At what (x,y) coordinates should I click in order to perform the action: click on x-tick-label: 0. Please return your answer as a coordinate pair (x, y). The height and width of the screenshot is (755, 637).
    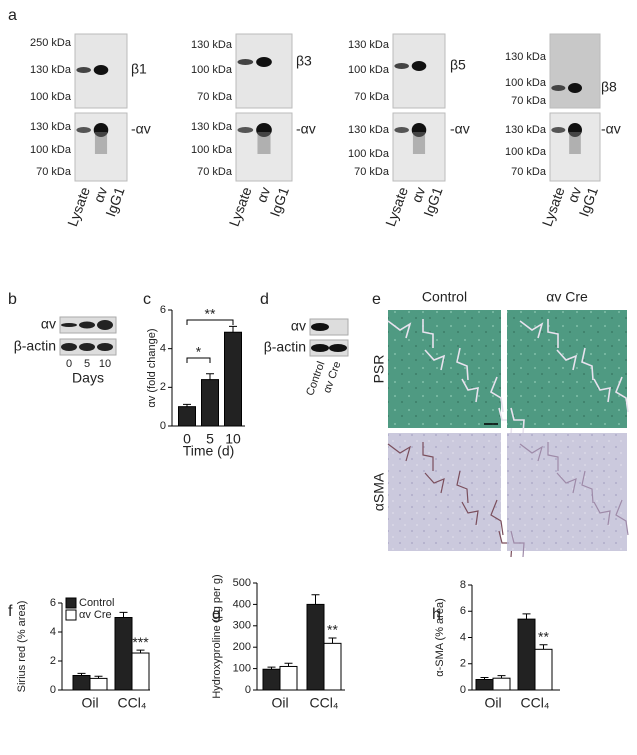
    Looking at the image, I should click on (187, 439).